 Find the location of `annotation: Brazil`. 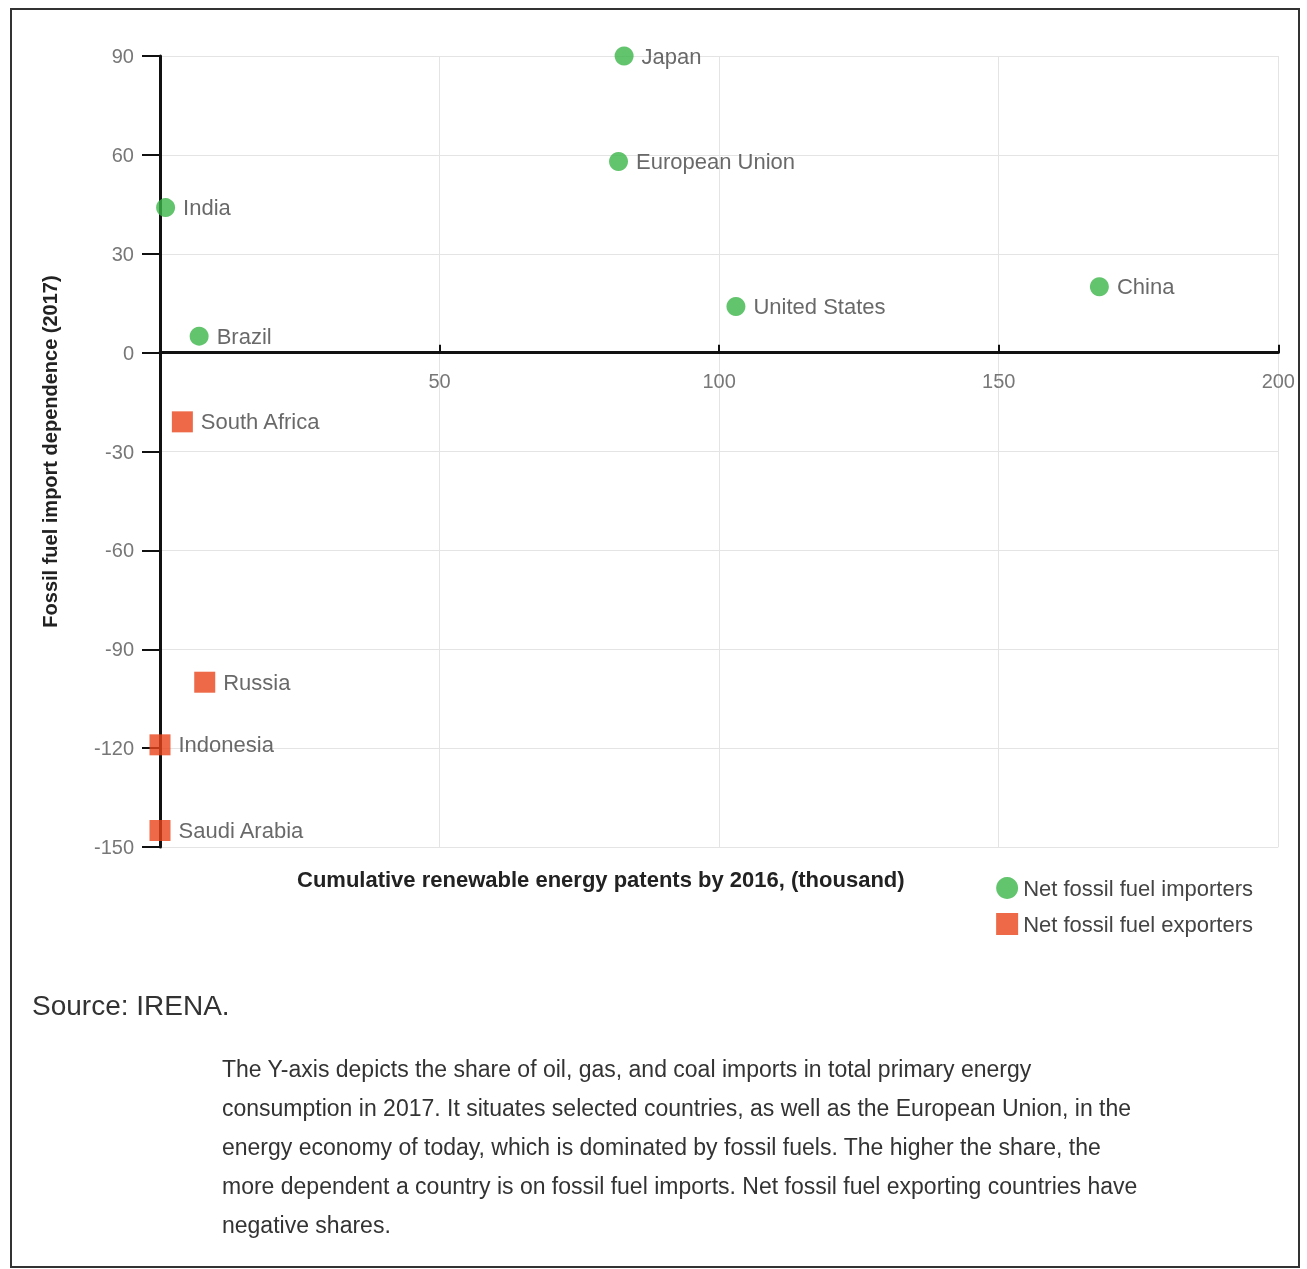

annotation: Brazil is located at coordinates (244, 336).